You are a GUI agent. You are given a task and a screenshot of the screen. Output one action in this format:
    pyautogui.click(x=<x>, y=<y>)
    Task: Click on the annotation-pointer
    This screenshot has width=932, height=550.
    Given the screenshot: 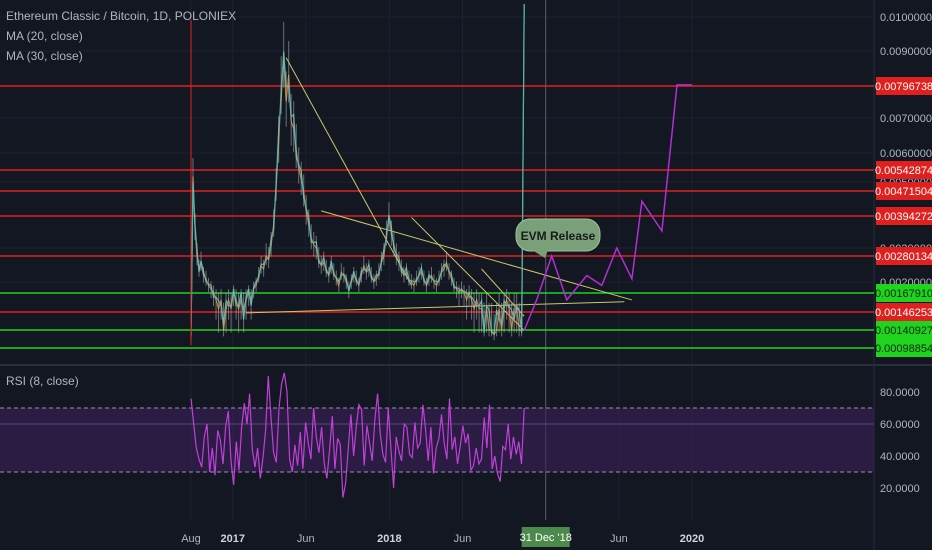 What is the action you would take?
    pyautogui.click(x=540, y=254)
    